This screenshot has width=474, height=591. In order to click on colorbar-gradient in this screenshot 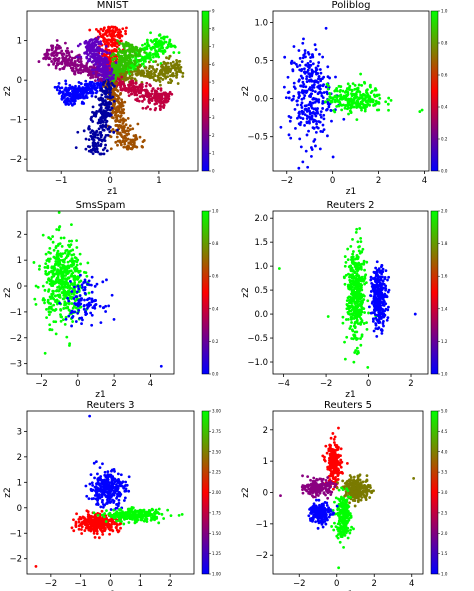, I will do `click(205, 91)`.